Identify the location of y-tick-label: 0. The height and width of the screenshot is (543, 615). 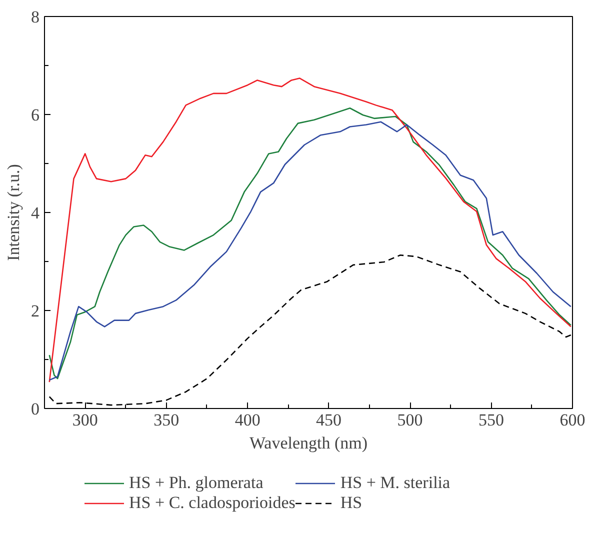
(35, 409).